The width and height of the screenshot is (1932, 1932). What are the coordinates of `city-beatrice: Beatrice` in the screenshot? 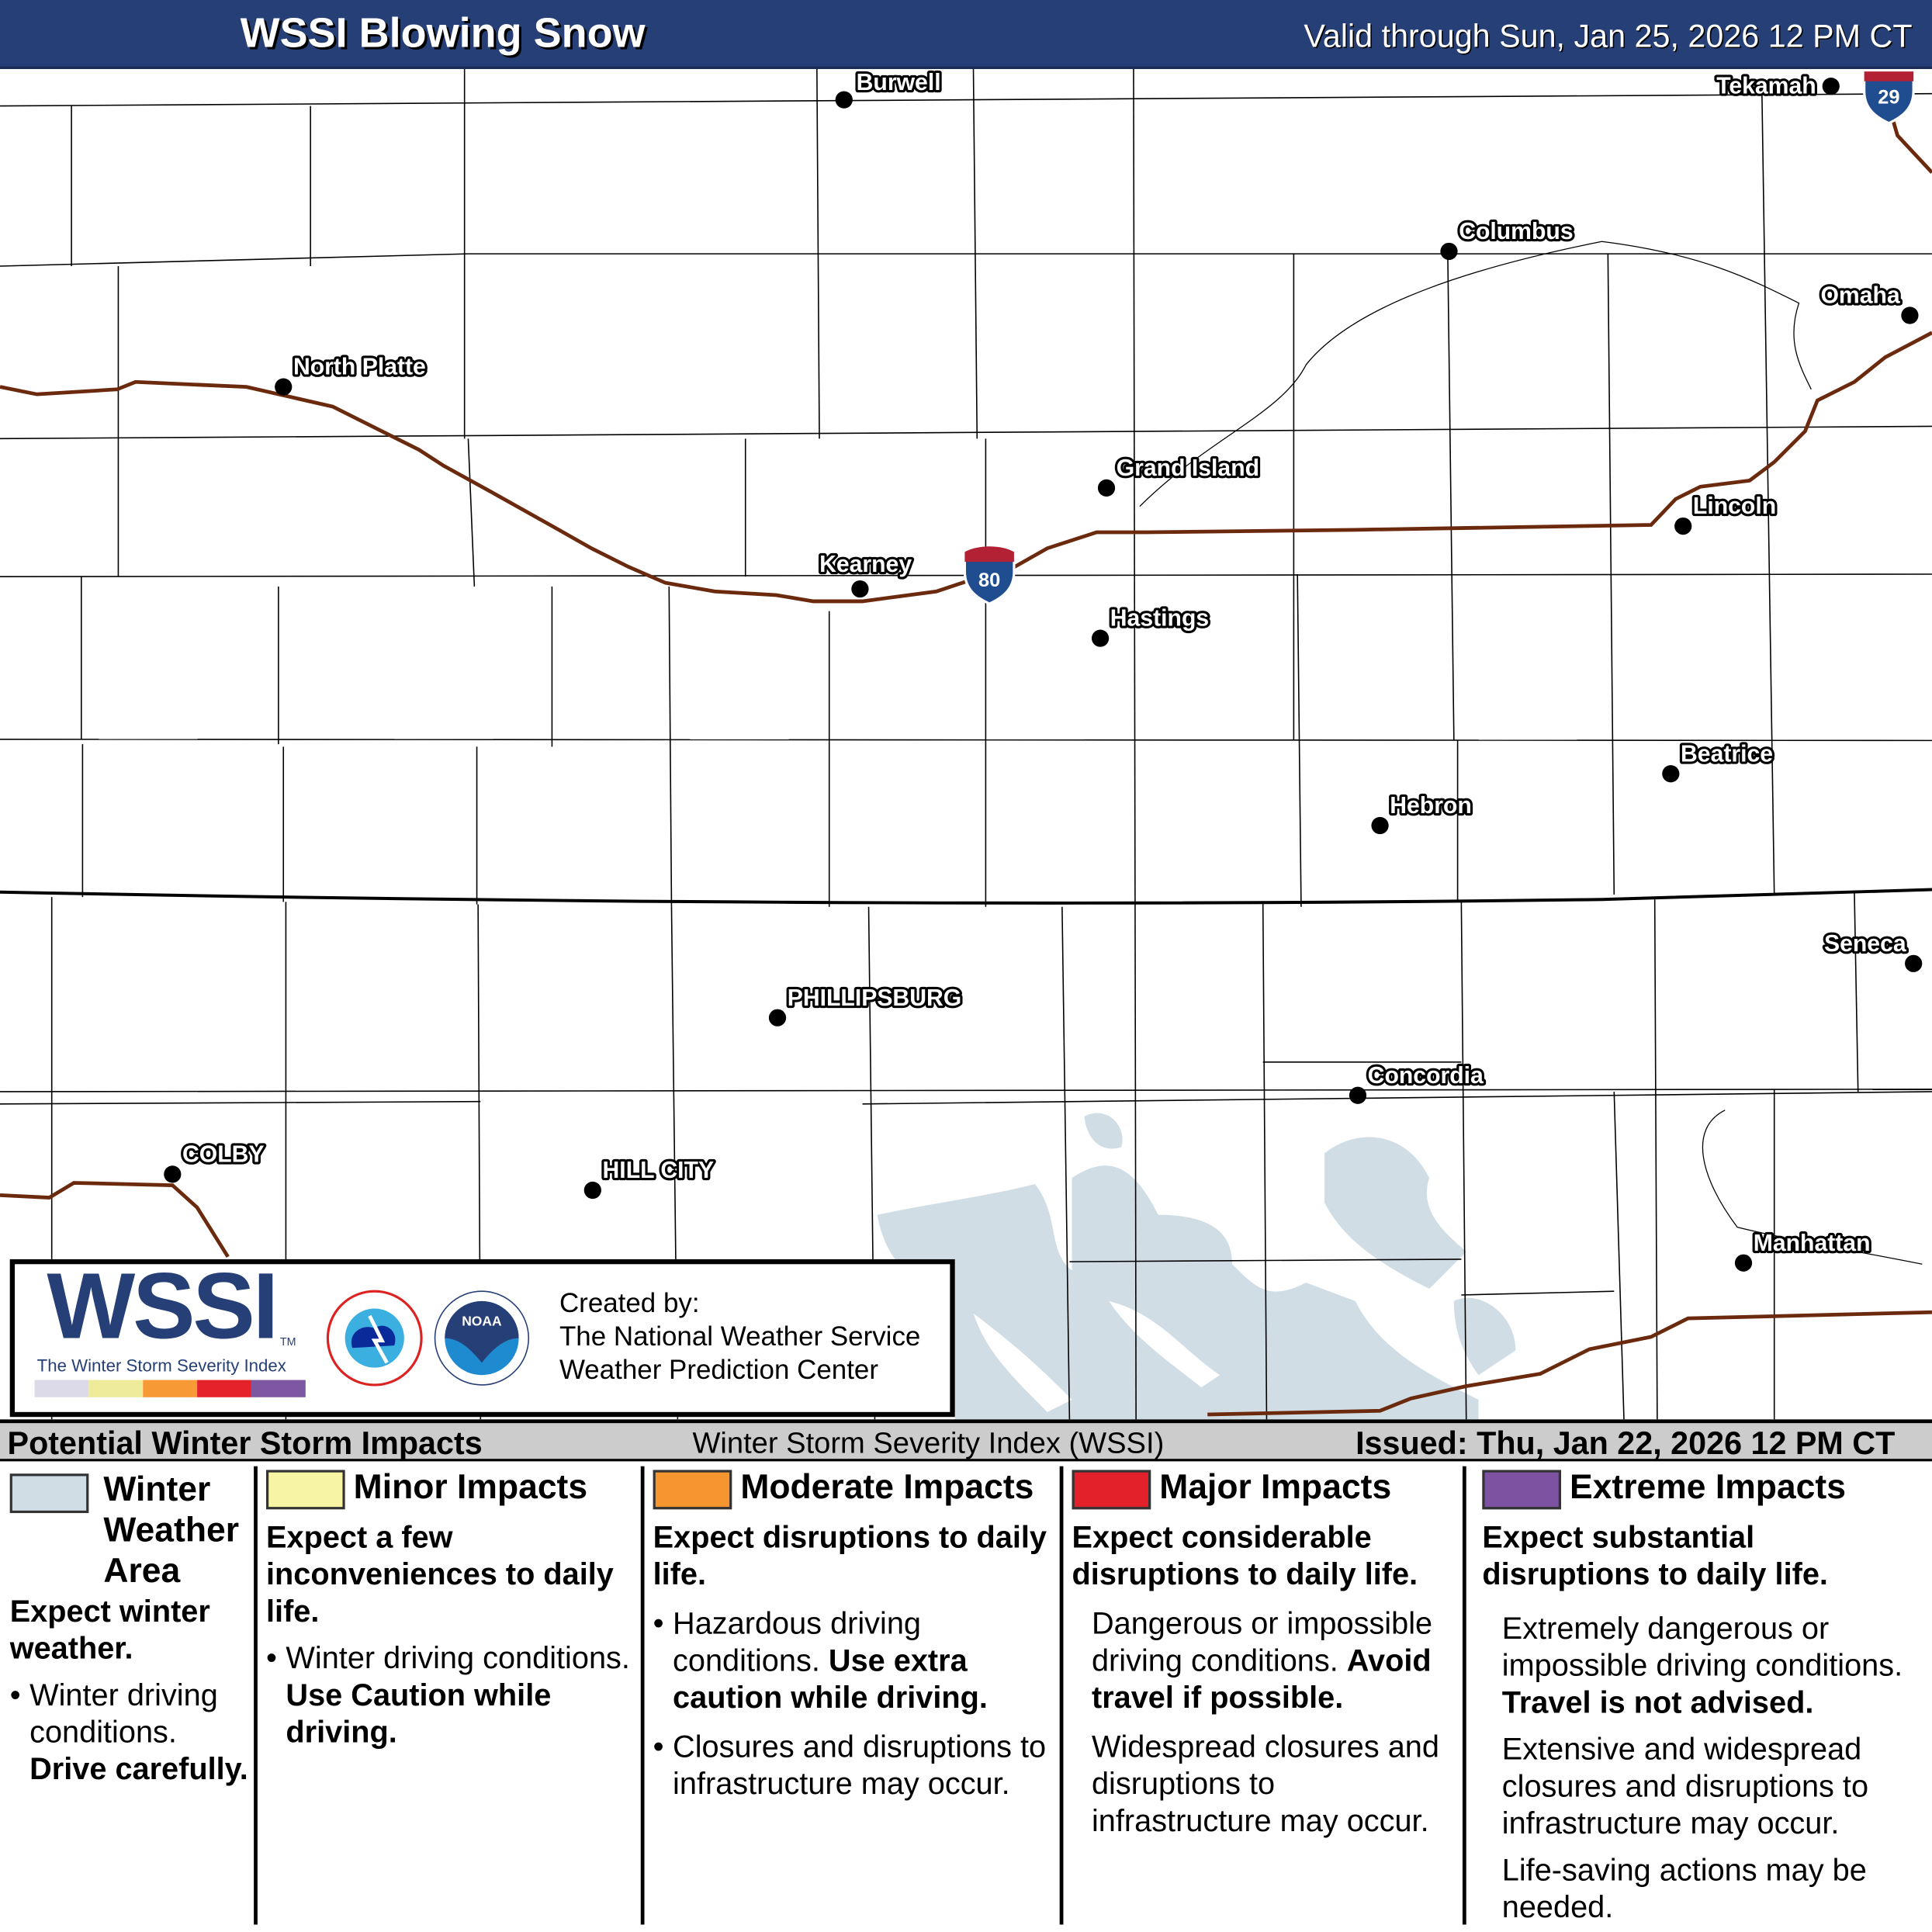 It's located at (1718, 761).